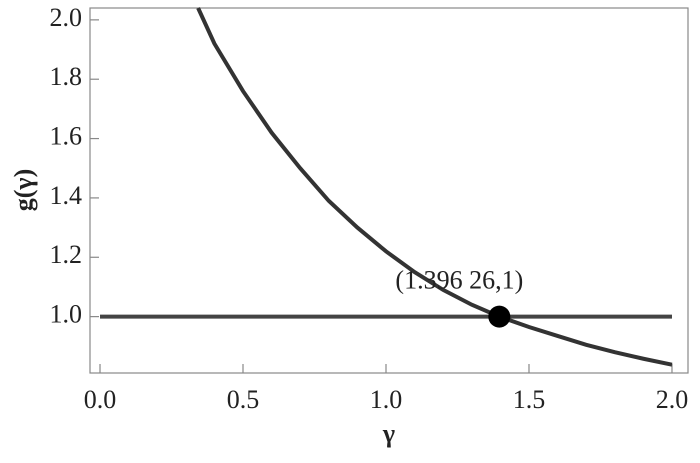 Image resolution: width=700 pixels, height=463 pixels. Describe the element at coordinates (23, 190) in the screenshot. I see `y-axis-label: g(γ)` at that location.